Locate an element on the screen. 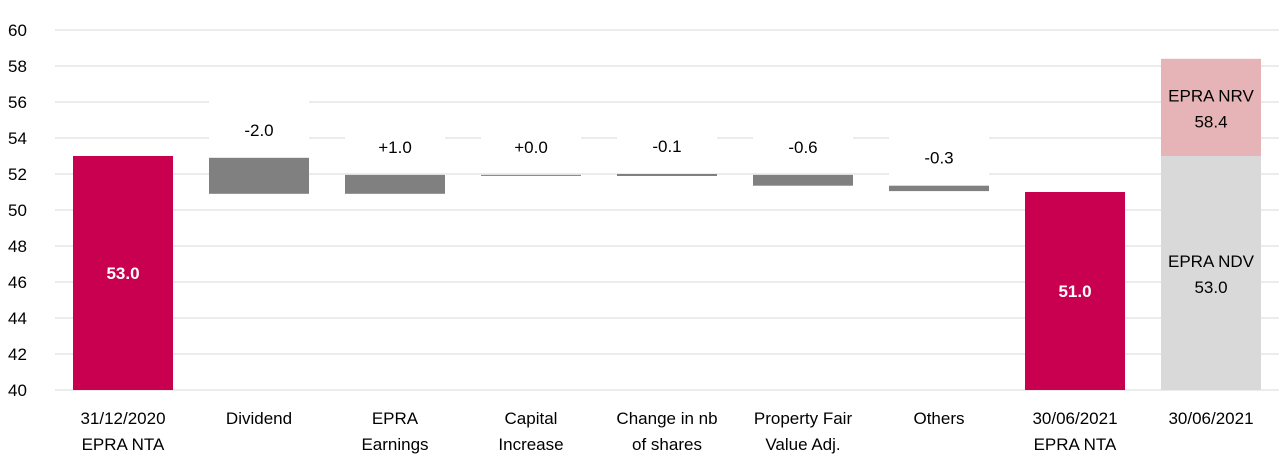 The width and height of the screenshot is (1279, 461). x-tick-label: Property Fair is located at coordinates (803, 418).